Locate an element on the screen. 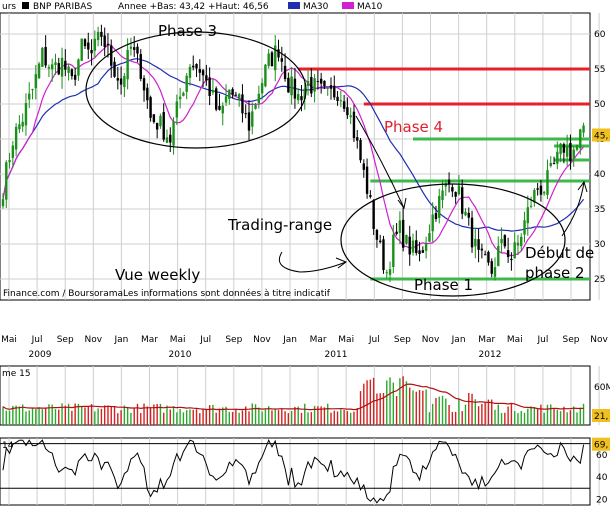 Image resolution: width=610 pixels, height=510 pixels. ma30-legend-label: MA30 is located at coordinates (316, 7).